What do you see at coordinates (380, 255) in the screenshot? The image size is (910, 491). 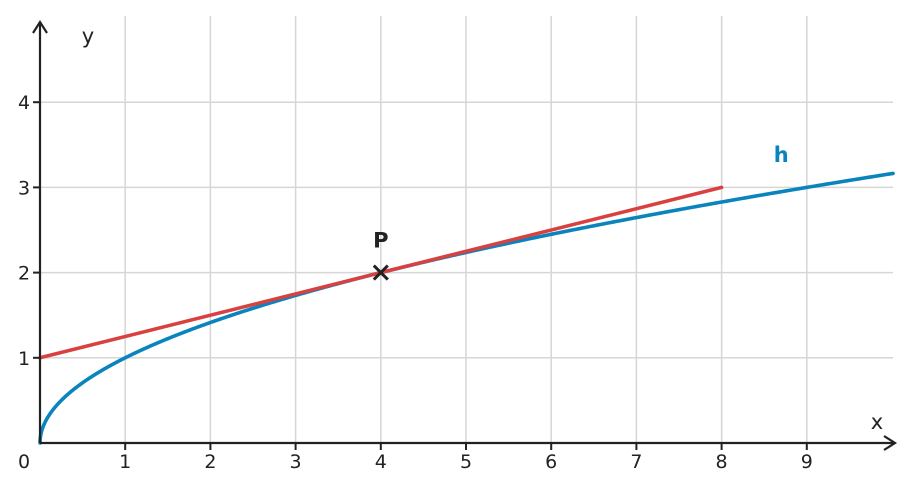 I see `point-layer: P` at bounding box center [380, 255].